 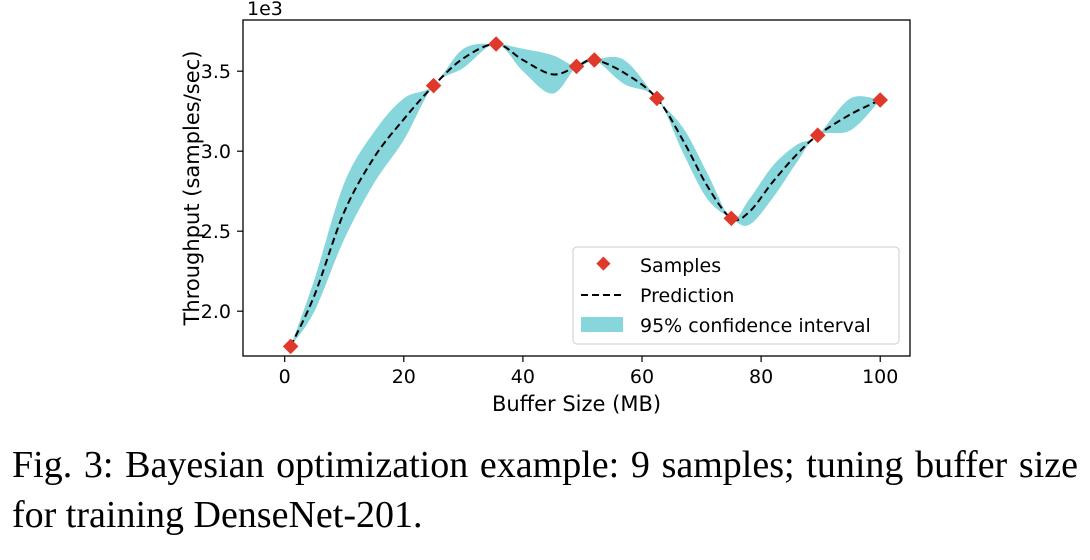 What do you see at coordinates (216, 152) in the screenshot?
I see `y-tick-label: 3.0` at bounding box center [216, 152].